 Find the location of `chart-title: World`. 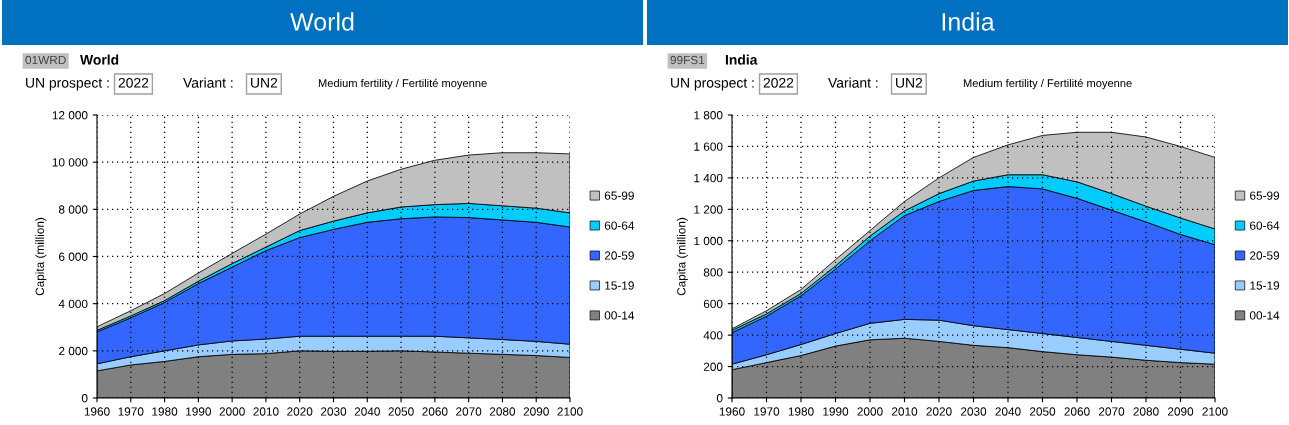

chart-title: World is located at coordinates (322, 21).